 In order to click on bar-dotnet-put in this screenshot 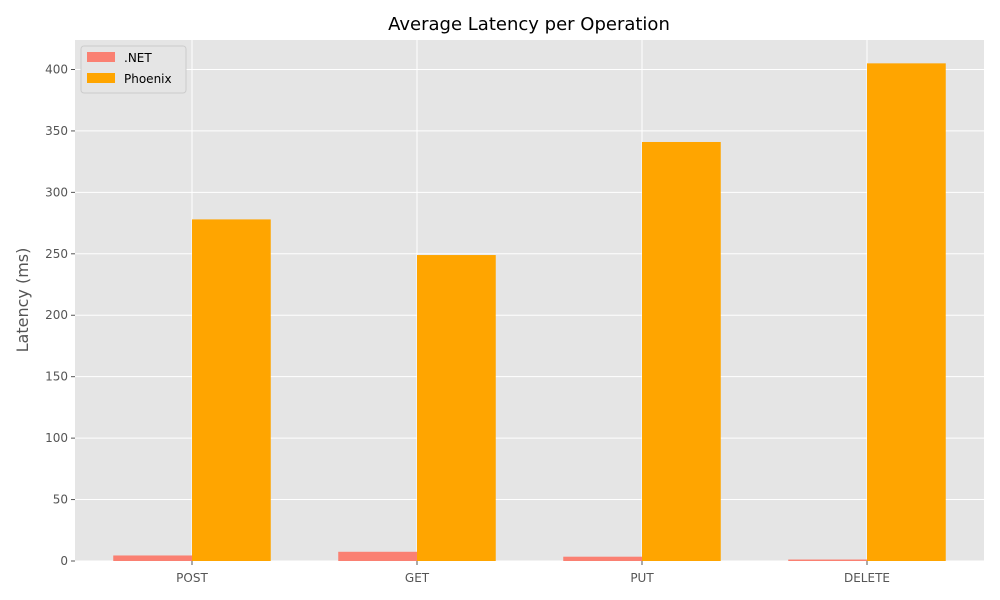, I will do `click(602, 558)`.